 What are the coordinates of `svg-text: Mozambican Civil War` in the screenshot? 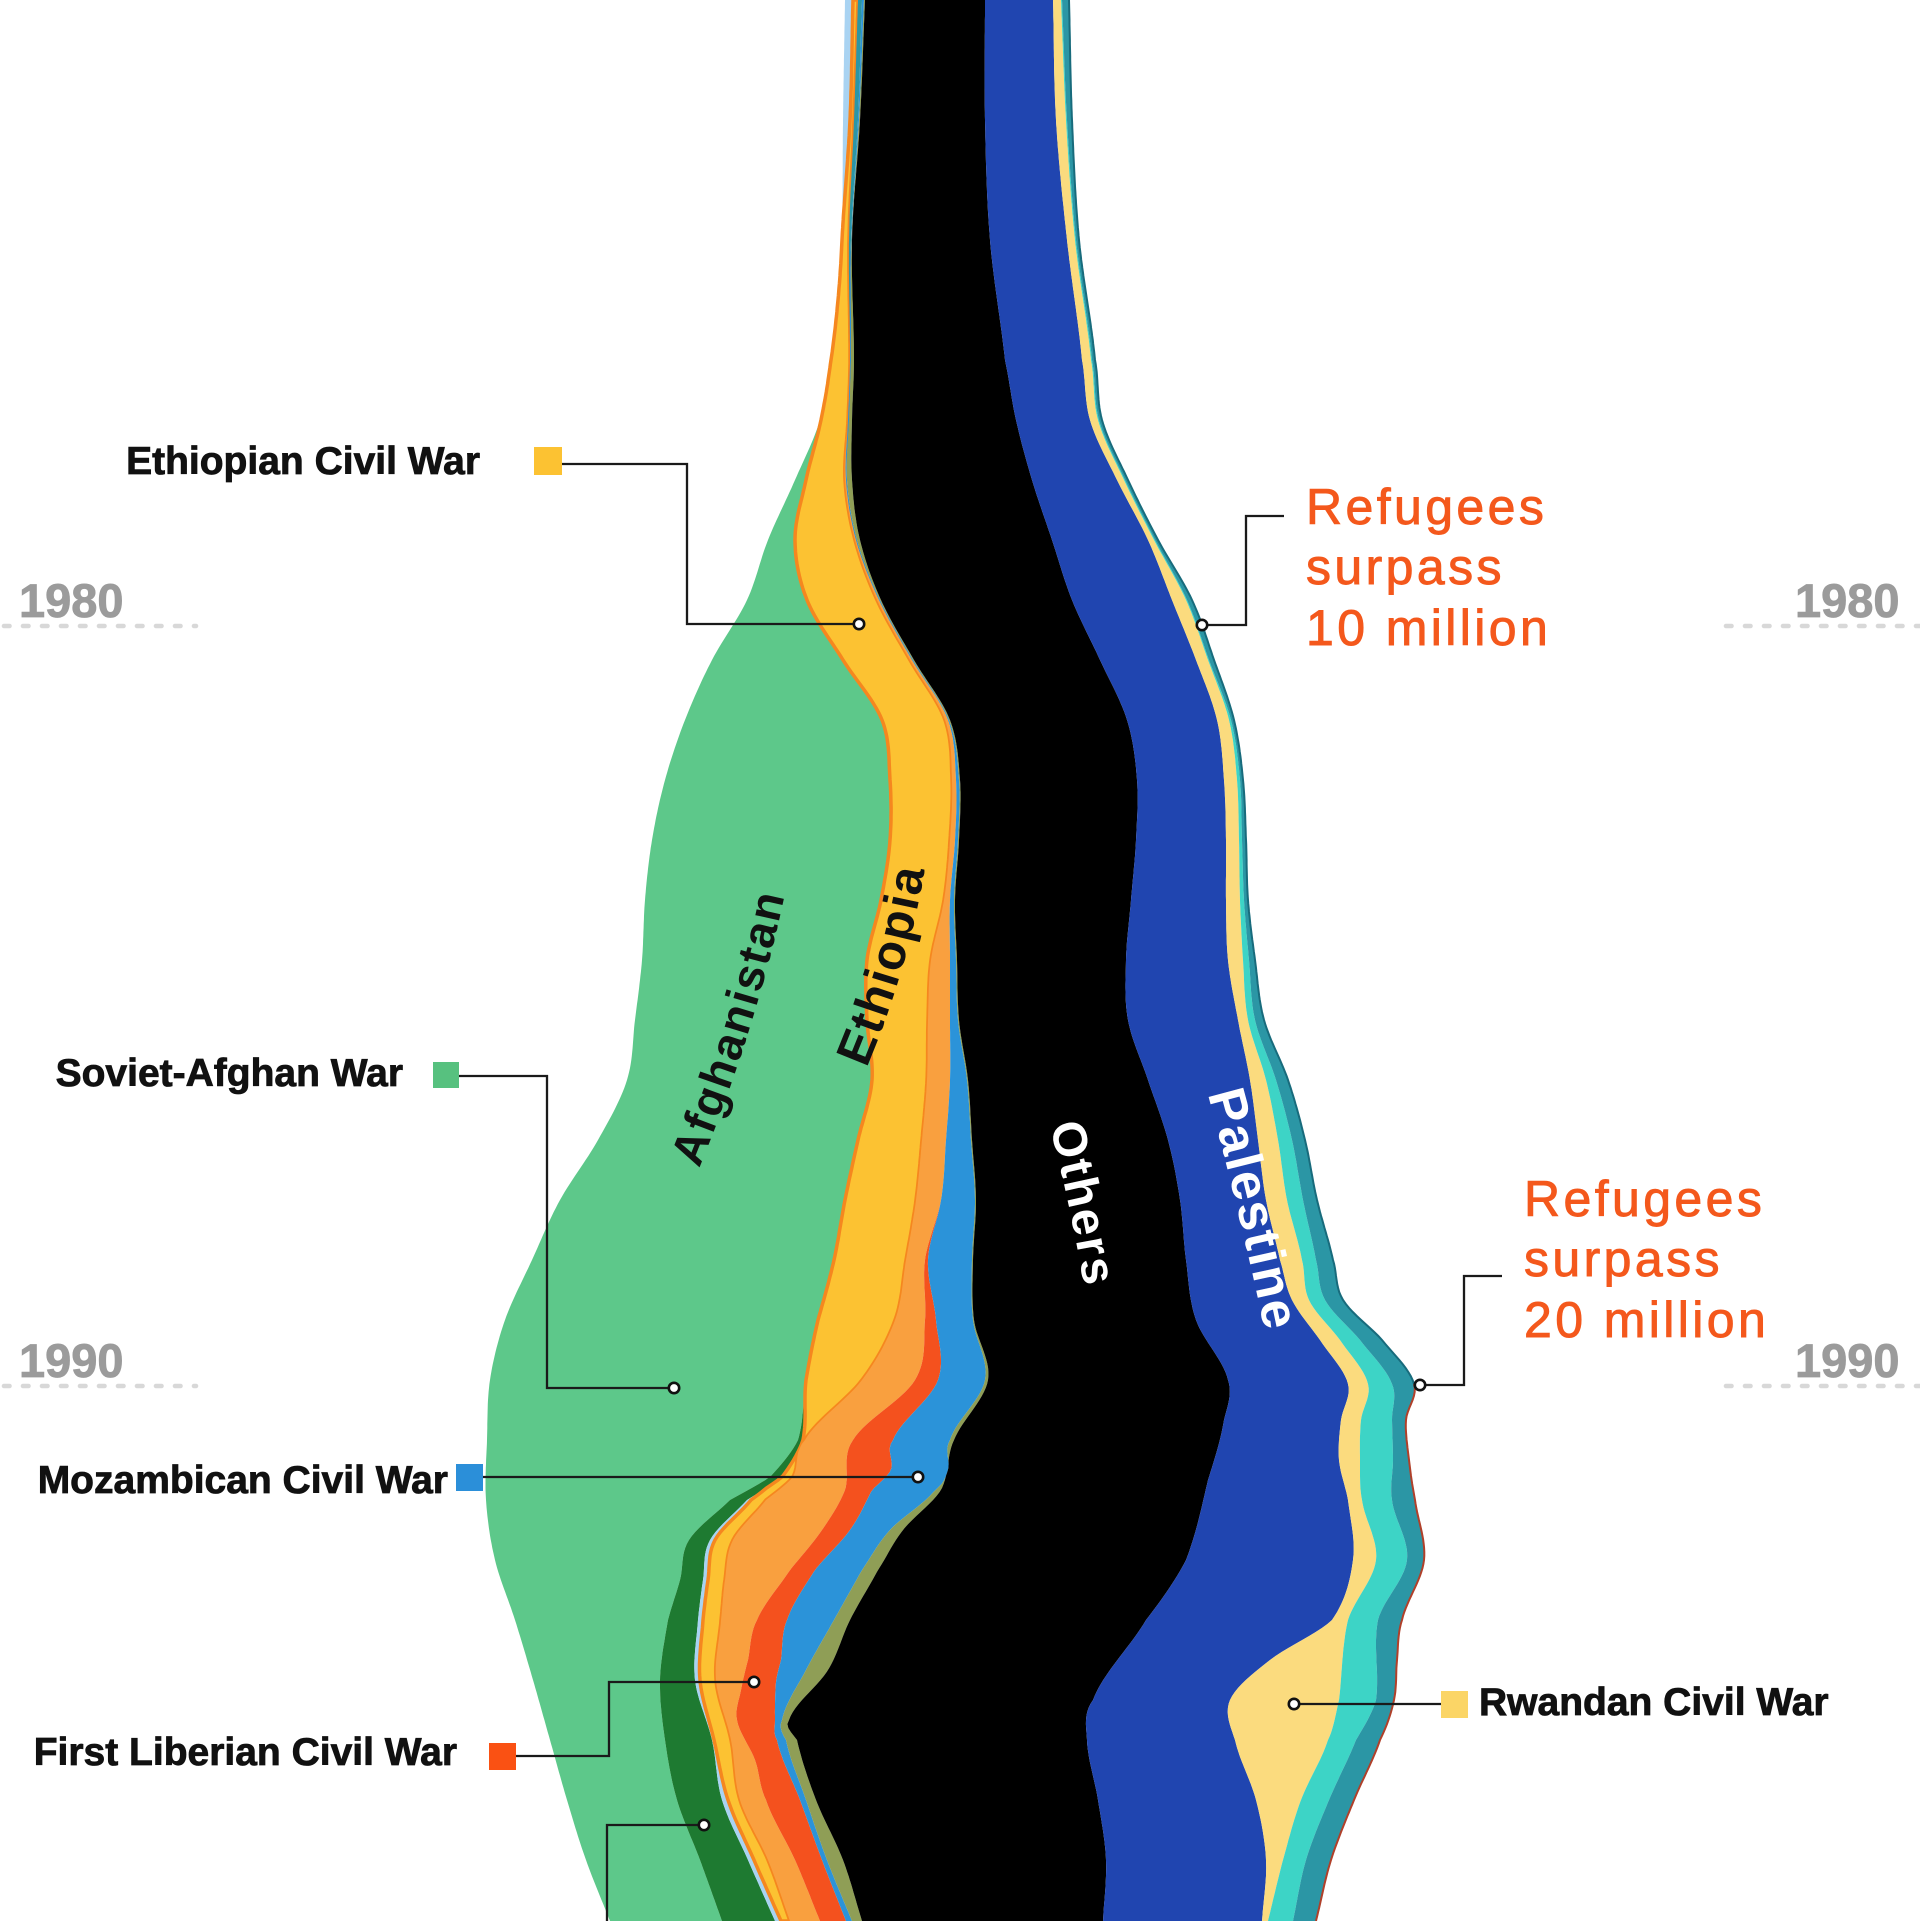 It's located at (243, 1480).